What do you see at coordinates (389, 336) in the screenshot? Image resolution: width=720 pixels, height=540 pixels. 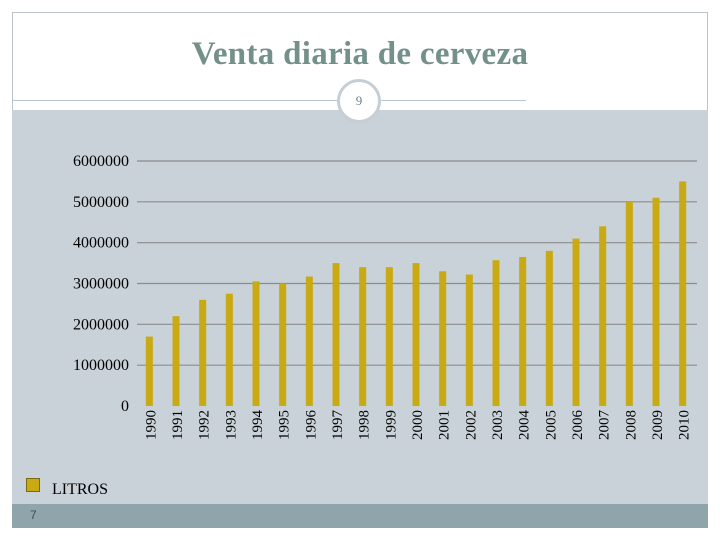 I see `bar-1999` at bounding box center [389, 336].